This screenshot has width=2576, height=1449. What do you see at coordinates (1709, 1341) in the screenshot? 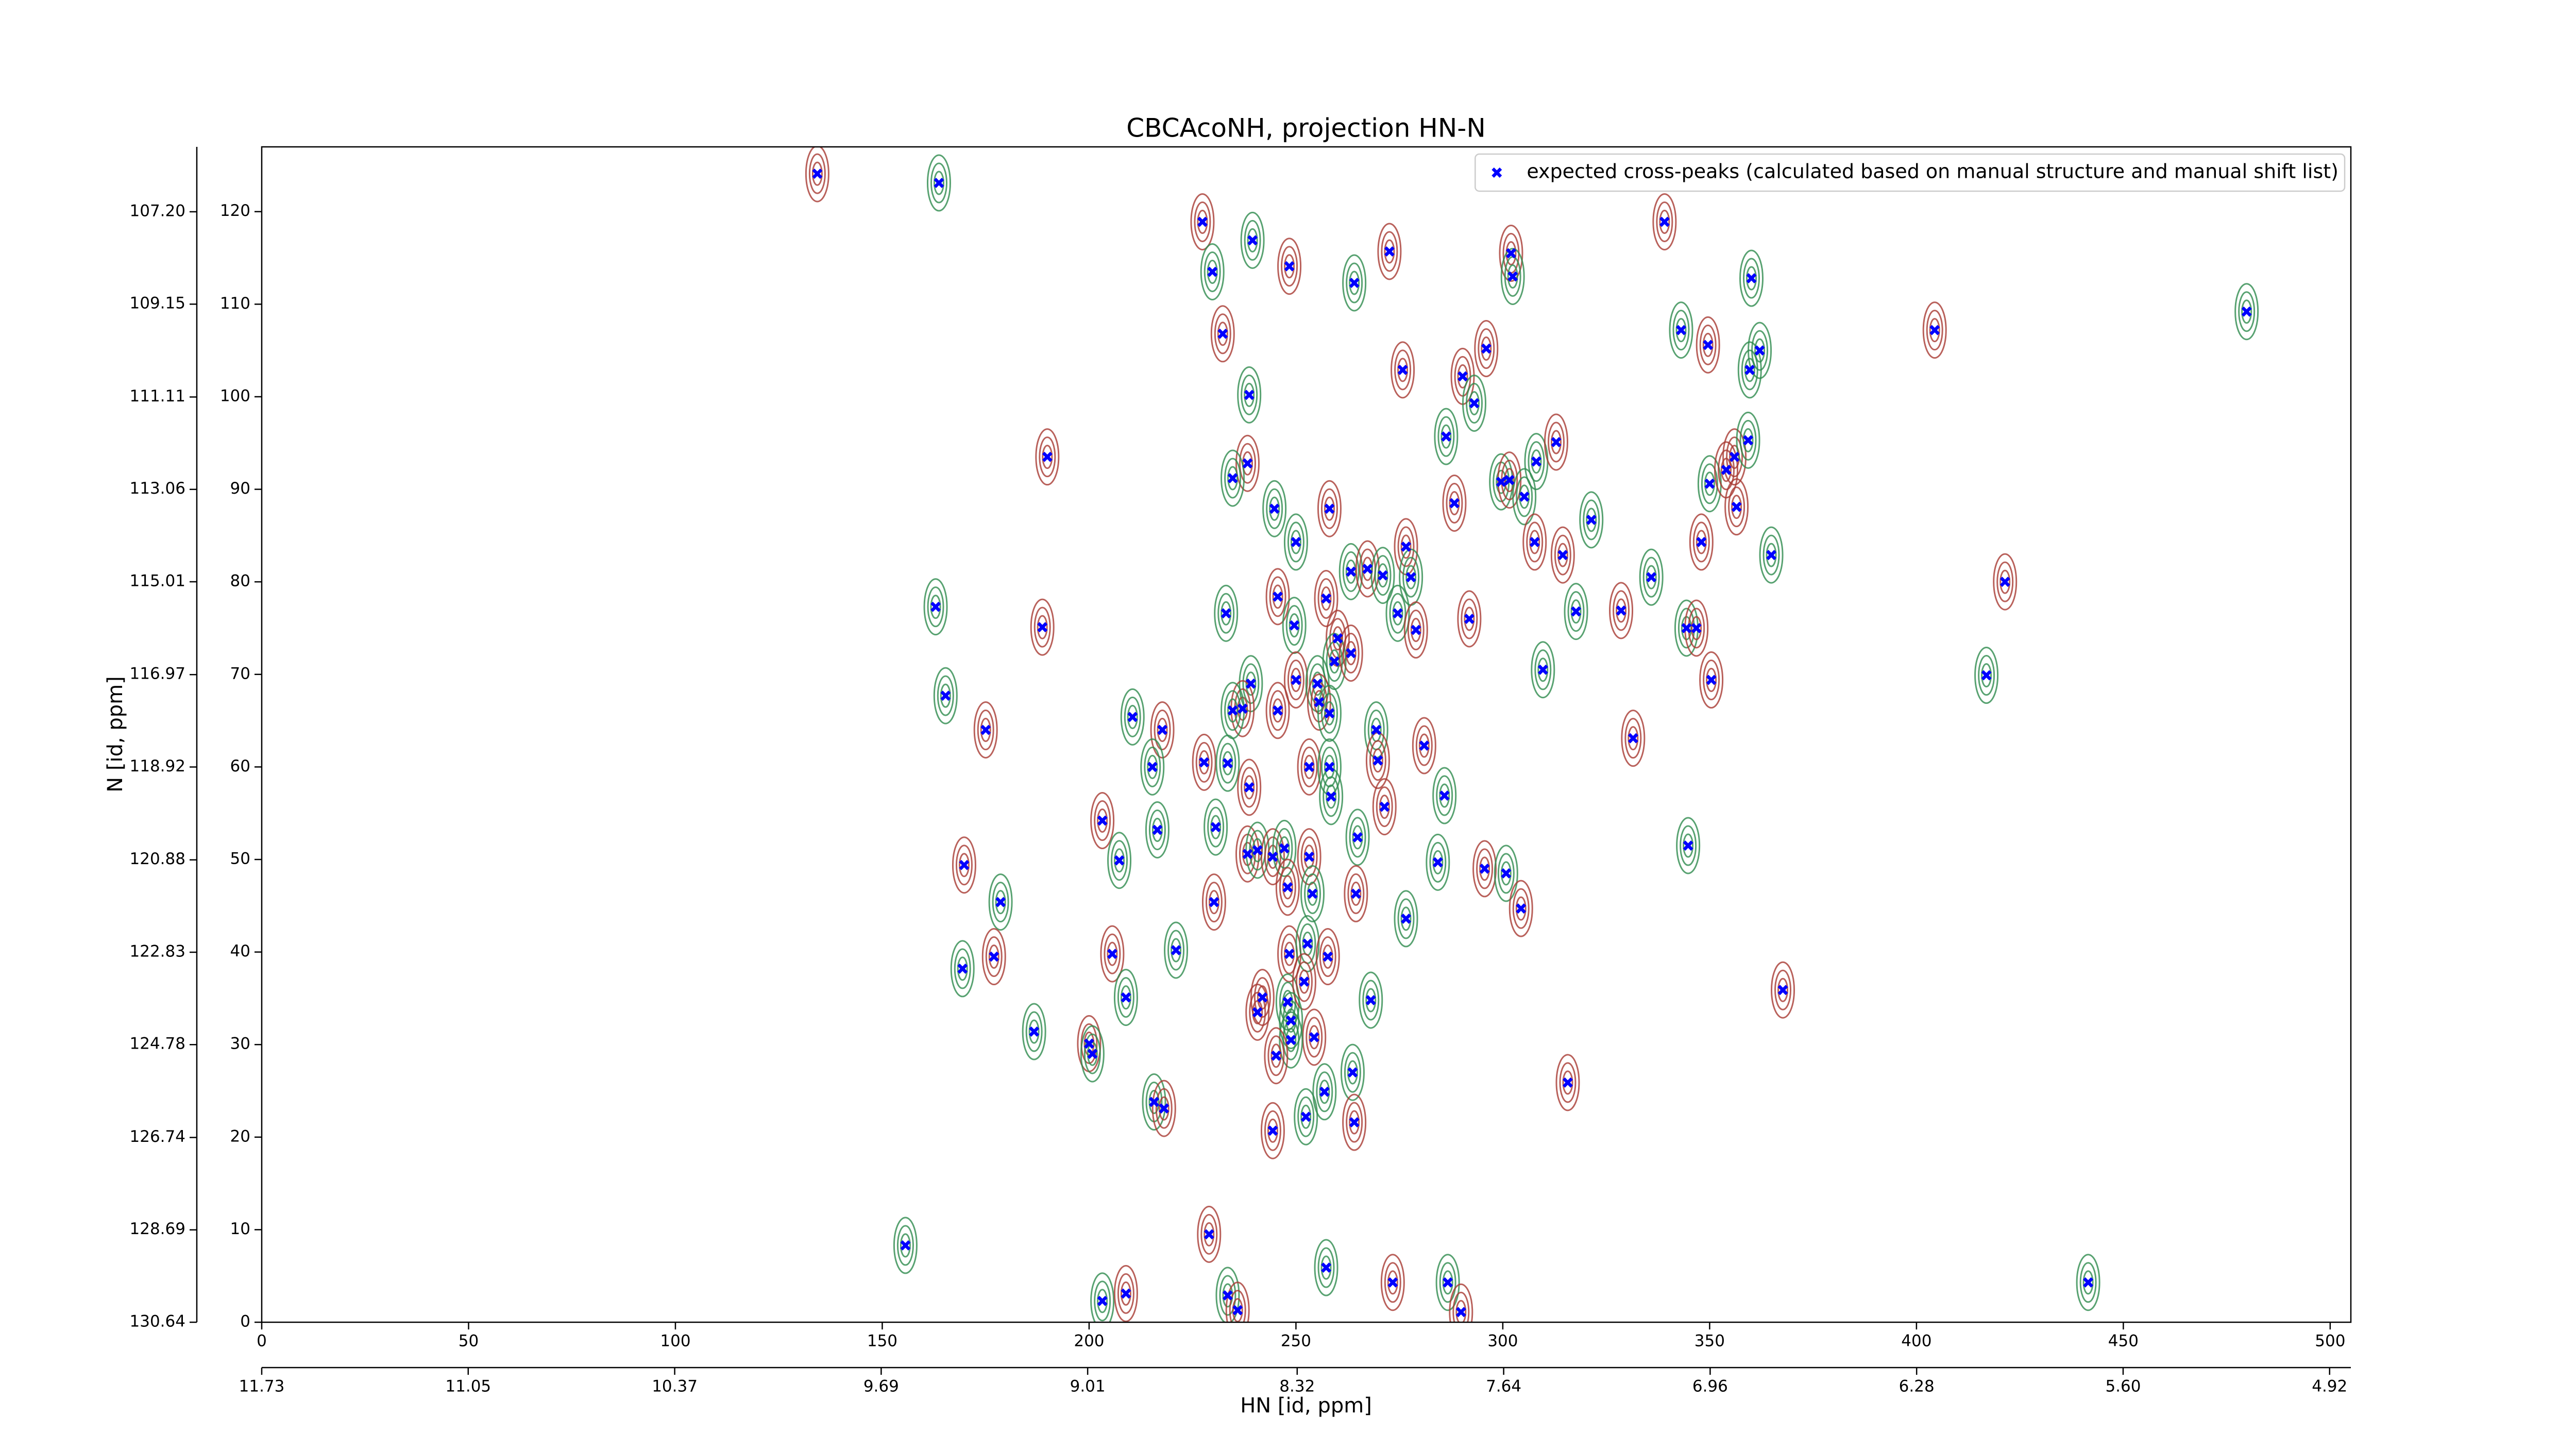
I see `x-tick-label: 350` at bounding box center [1709, 1341].